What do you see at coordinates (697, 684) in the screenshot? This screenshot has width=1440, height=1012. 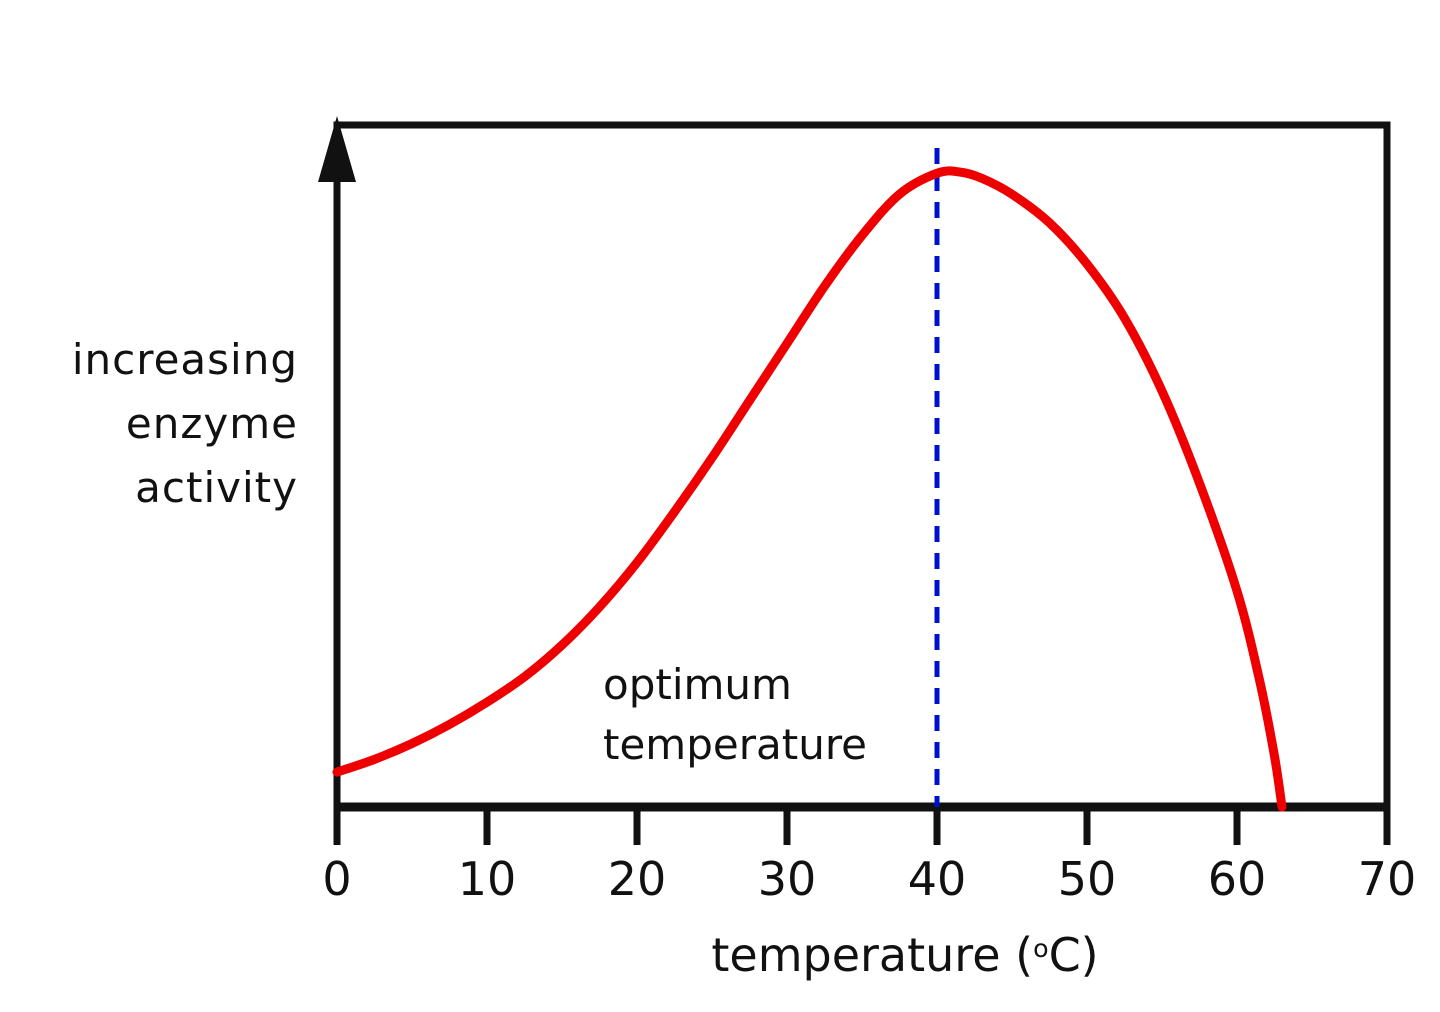 I see `annotation-line-1: optimum` at bounding box center [697, 684].